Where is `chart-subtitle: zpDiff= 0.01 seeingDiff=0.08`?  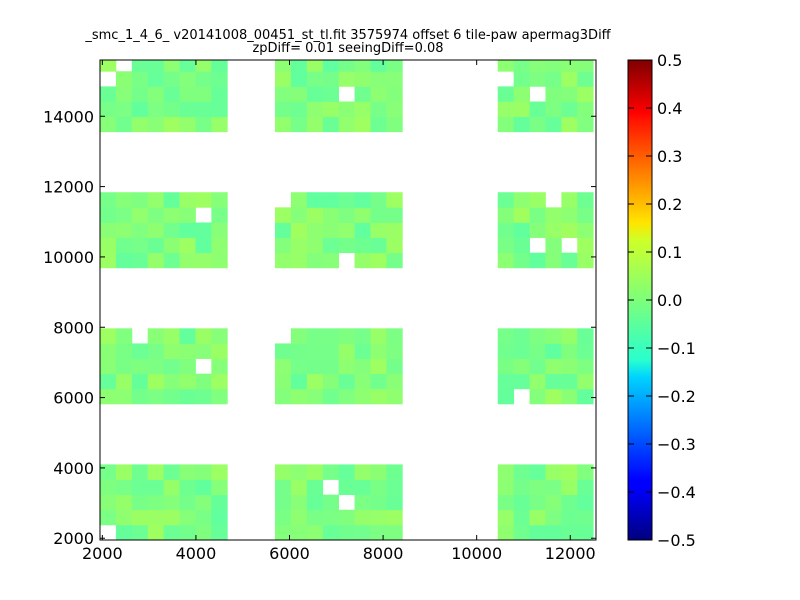 chart-subtitle: zpDiff= 0.01 seeingDiff=0.08 is located at coordinates (347, 48).